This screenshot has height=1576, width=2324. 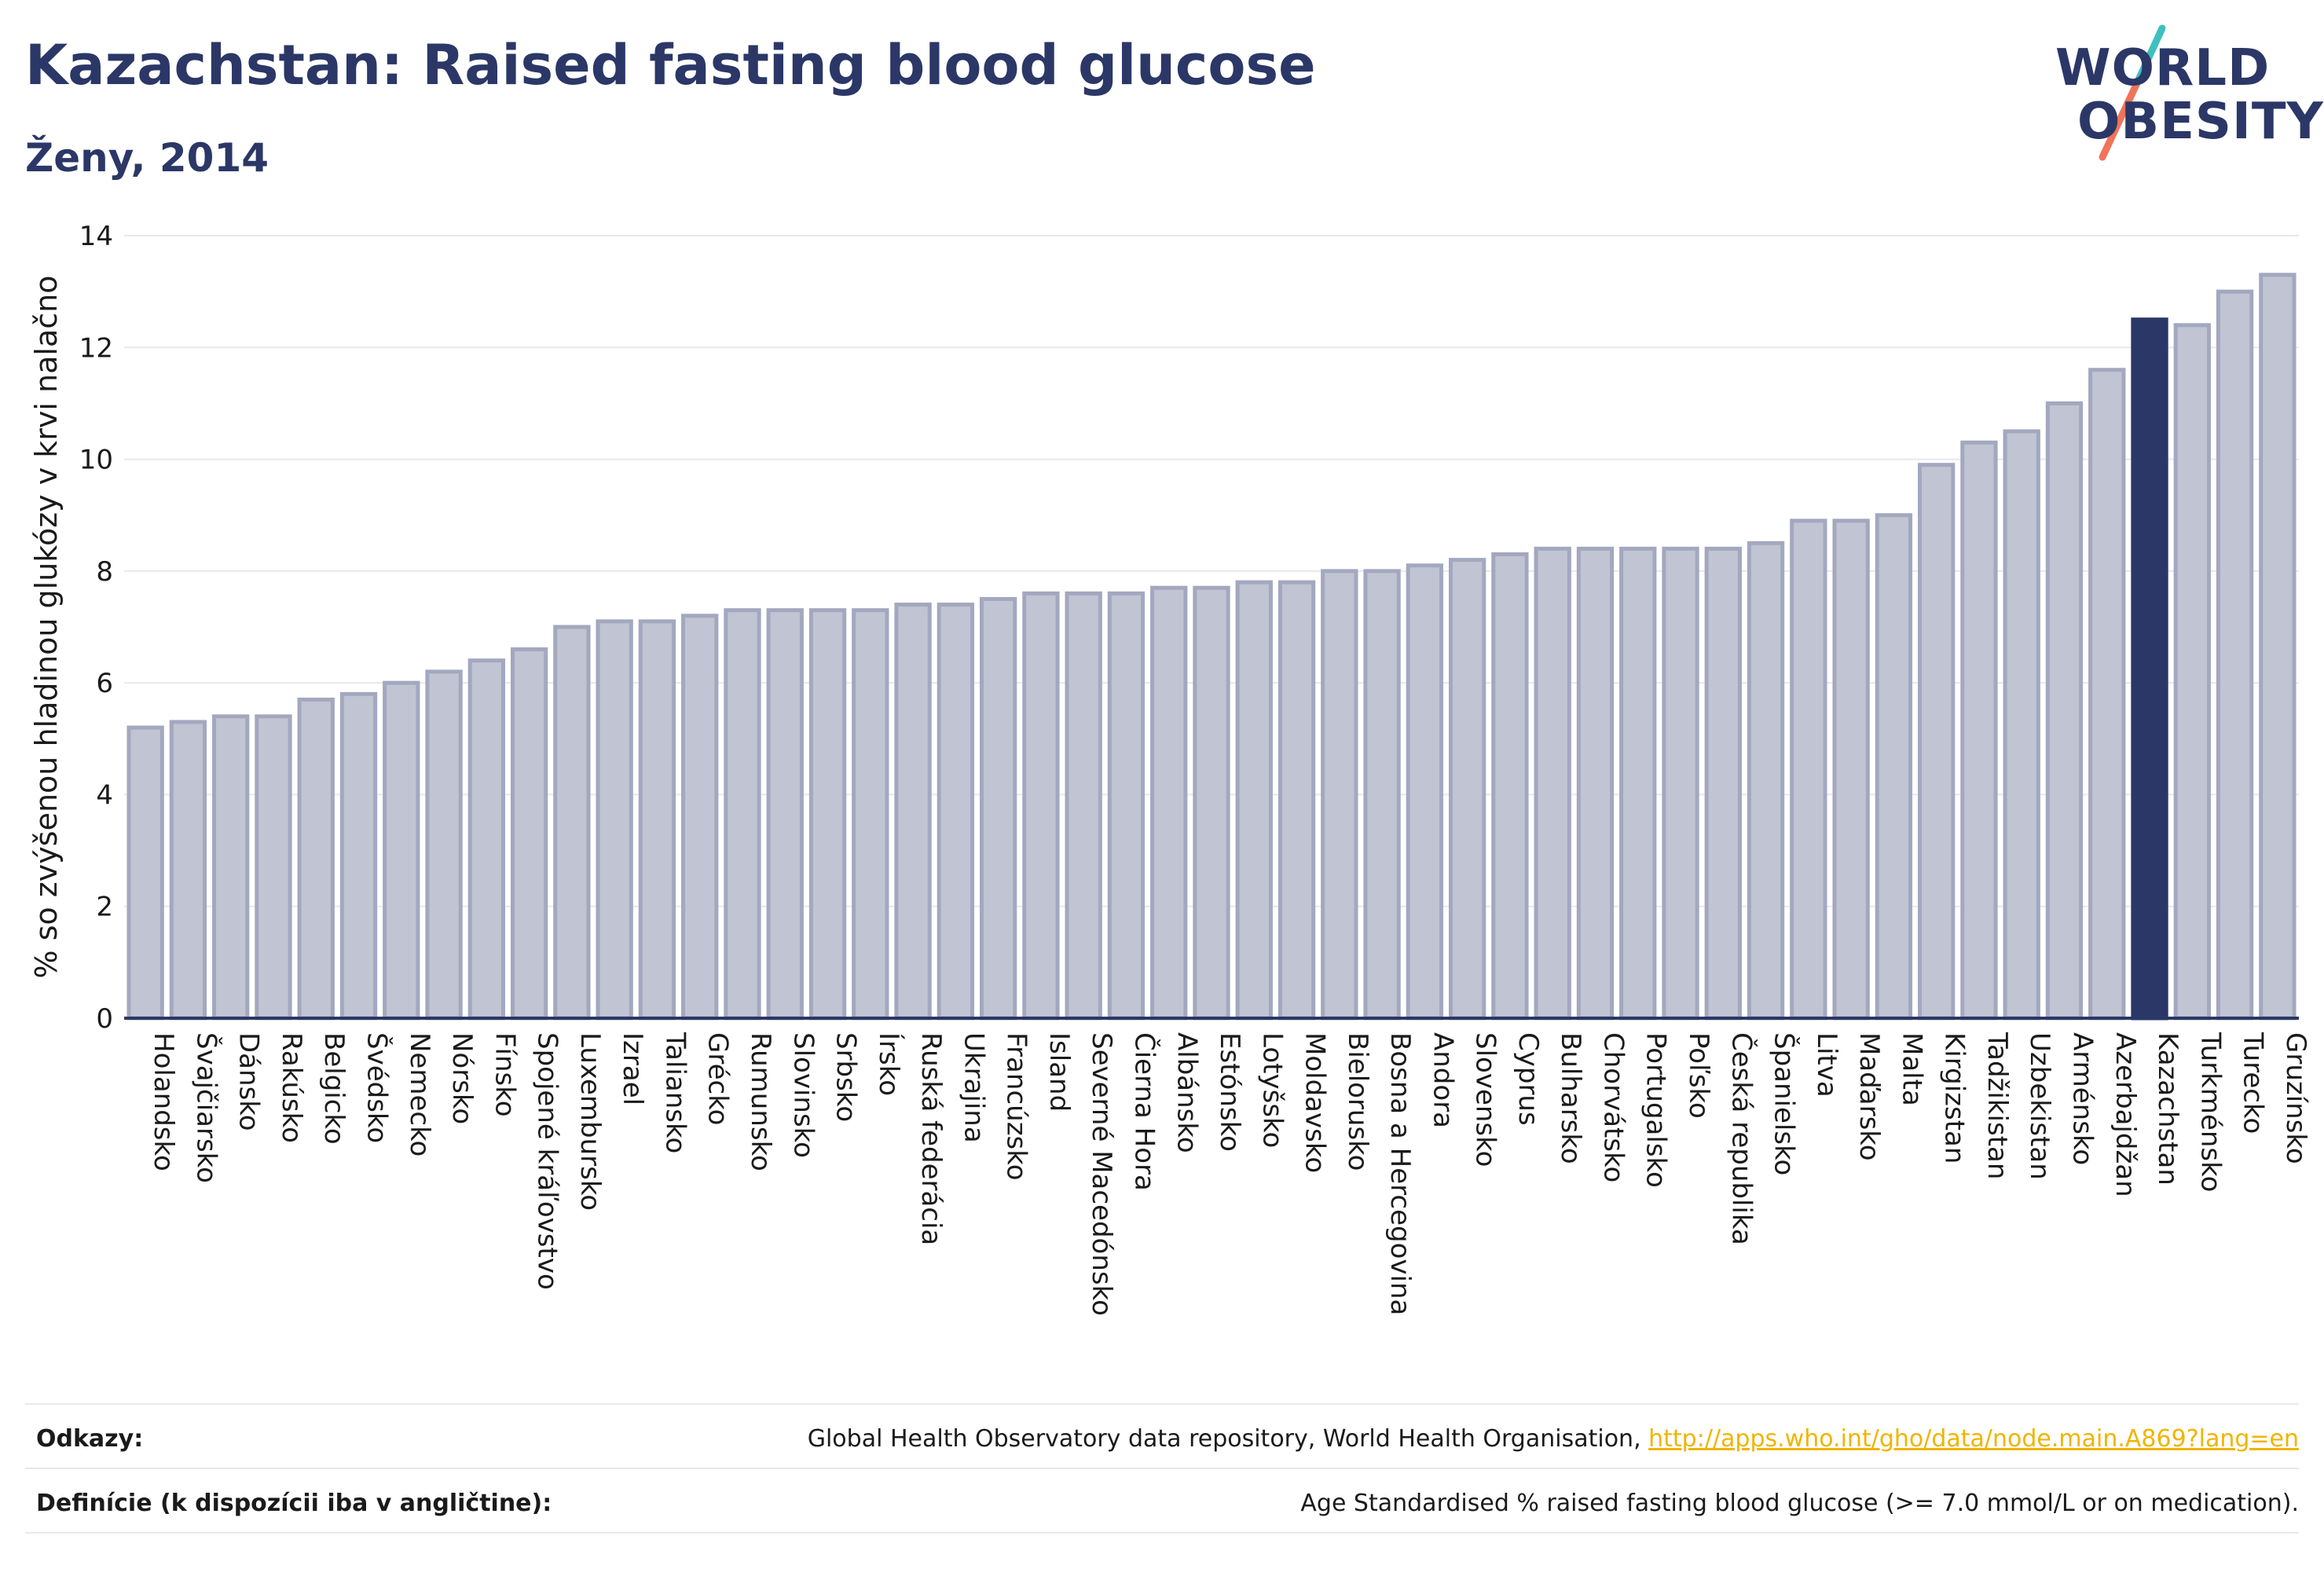 I want to click on logo-line-1: WORLD, so click(x=2163, y=68).